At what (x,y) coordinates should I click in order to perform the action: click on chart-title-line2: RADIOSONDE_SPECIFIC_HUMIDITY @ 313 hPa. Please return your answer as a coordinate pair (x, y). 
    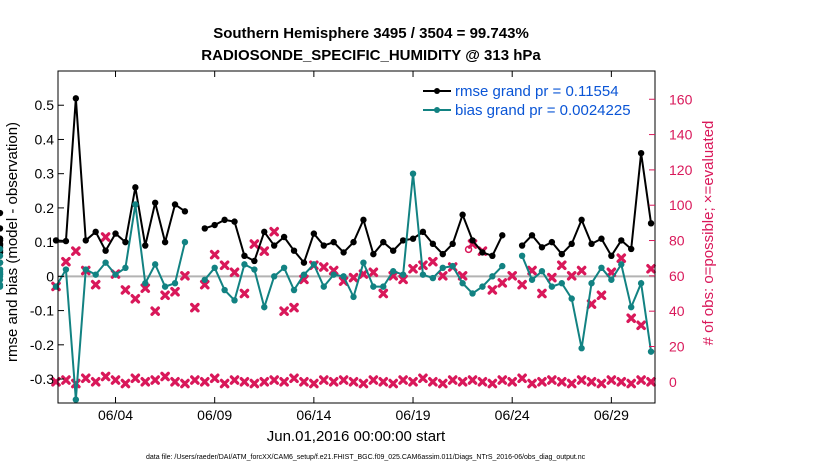
    Looking at the image, I should click on (371, 55).